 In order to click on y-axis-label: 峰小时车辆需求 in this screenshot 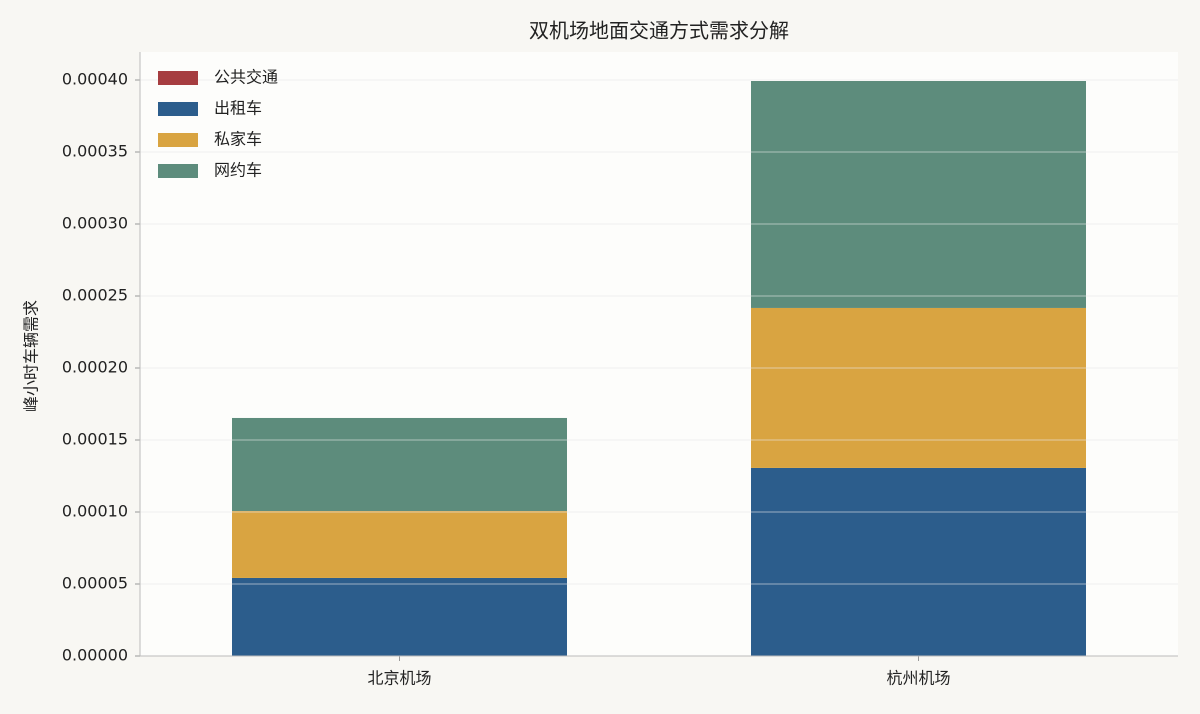, I will do `click(31, 356)`.